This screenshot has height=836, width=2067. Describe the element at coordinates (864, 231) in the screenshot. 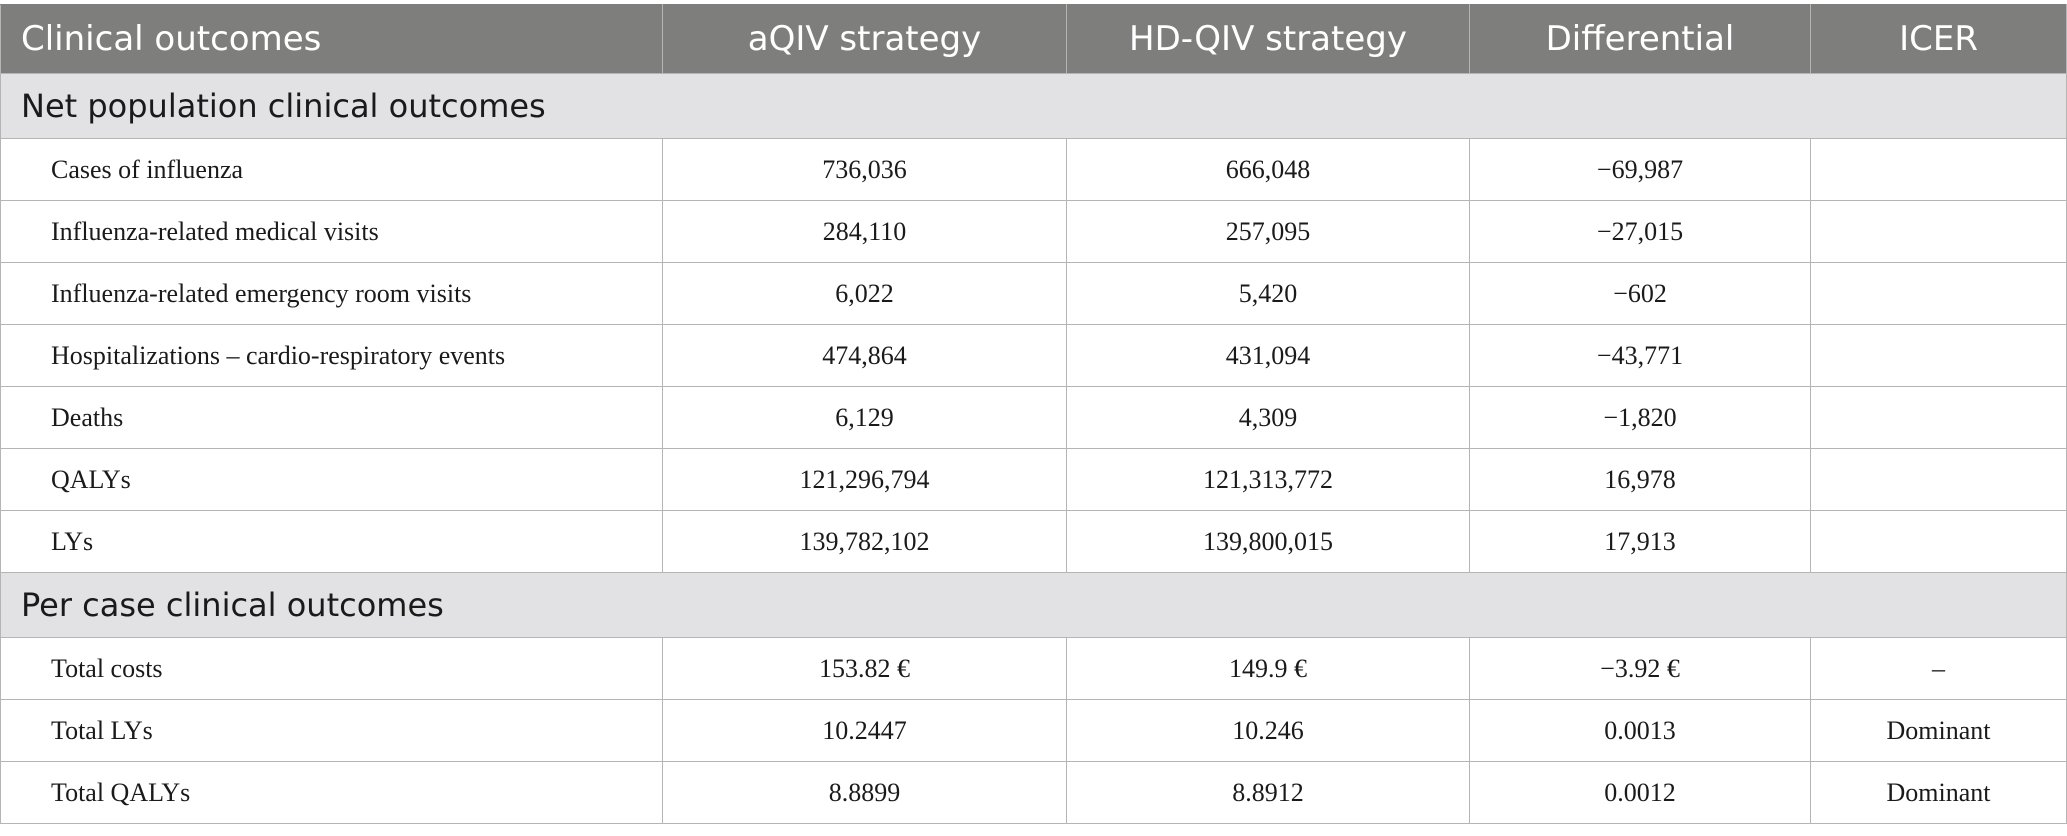

I see `aqiv-value: 284,110` at that location.